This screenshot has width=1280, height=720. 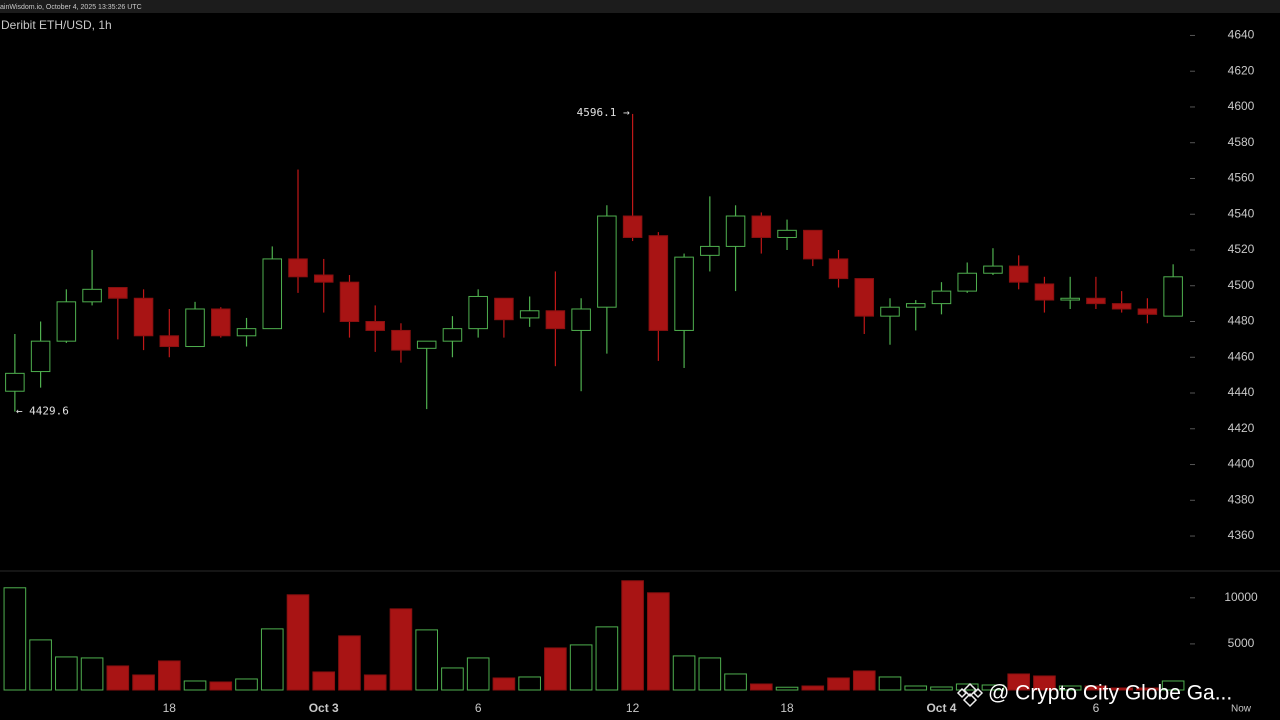 I want to click on y-tick-label: 4560, so click(x=1241, y=178).